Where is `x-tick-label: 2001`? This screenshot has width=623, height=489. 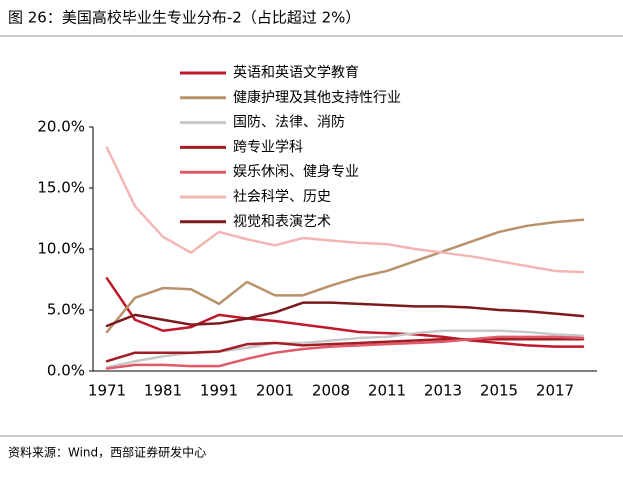 x-tick-label: 2001 is located at coordinates (275, 391).